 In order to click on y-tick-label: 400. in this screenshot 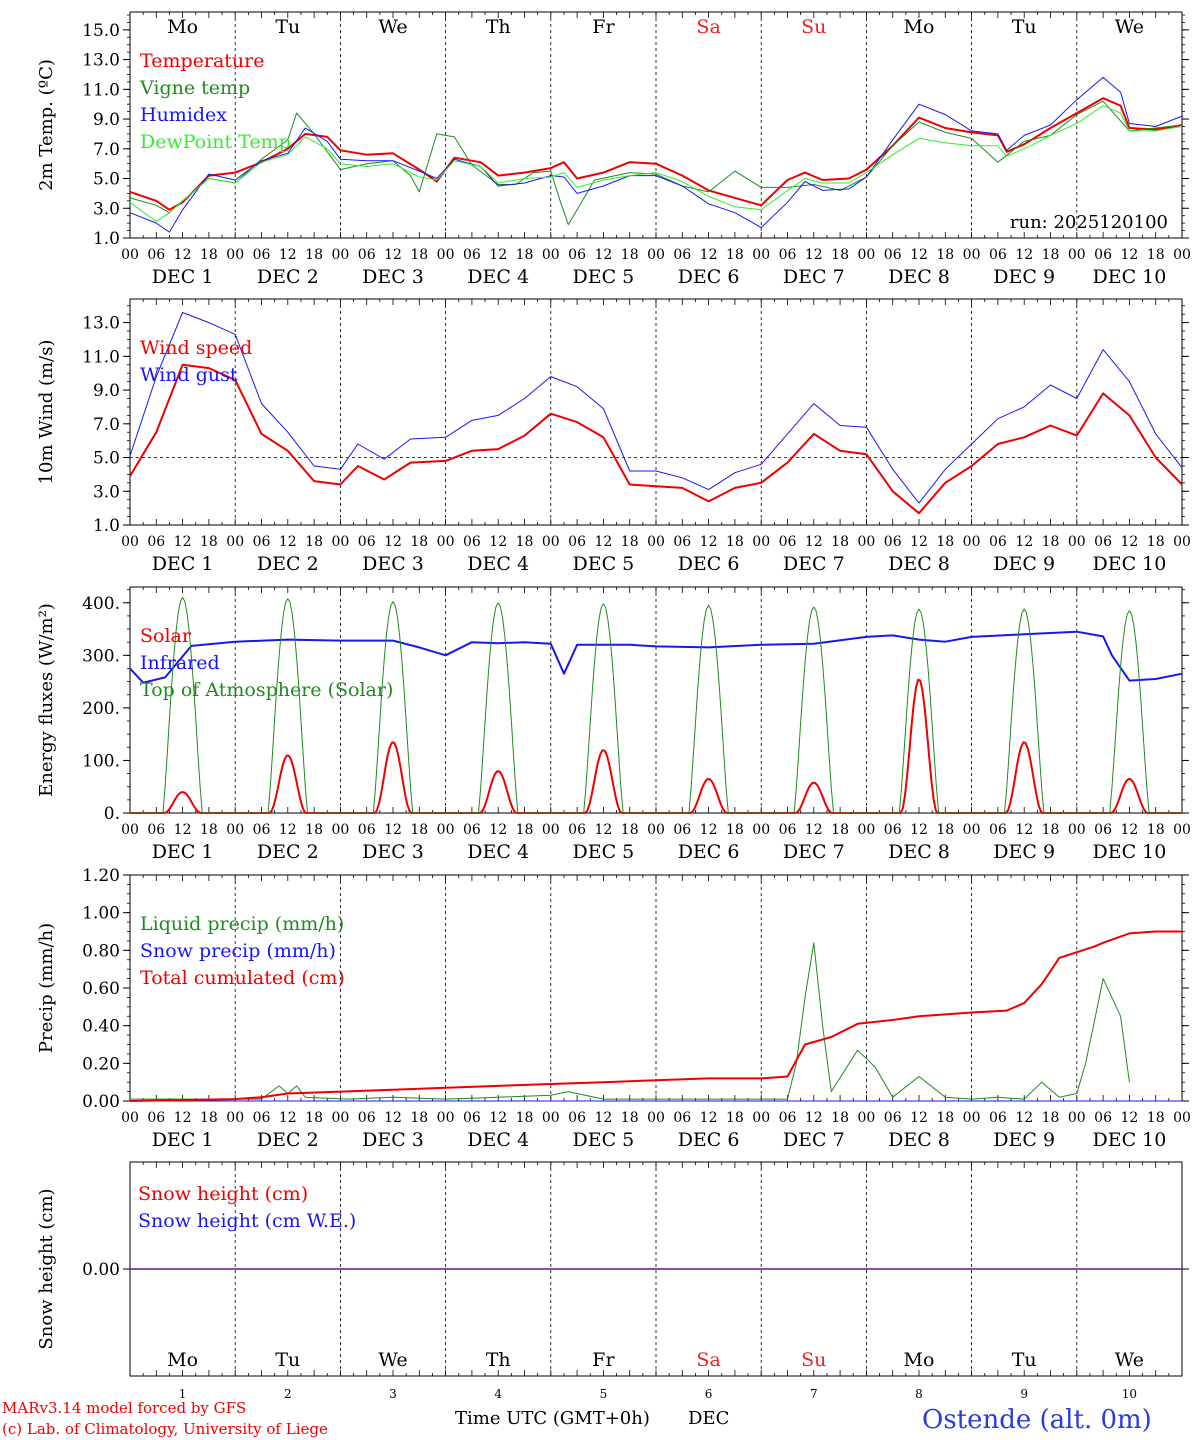, I will do `click(101, 604)`.